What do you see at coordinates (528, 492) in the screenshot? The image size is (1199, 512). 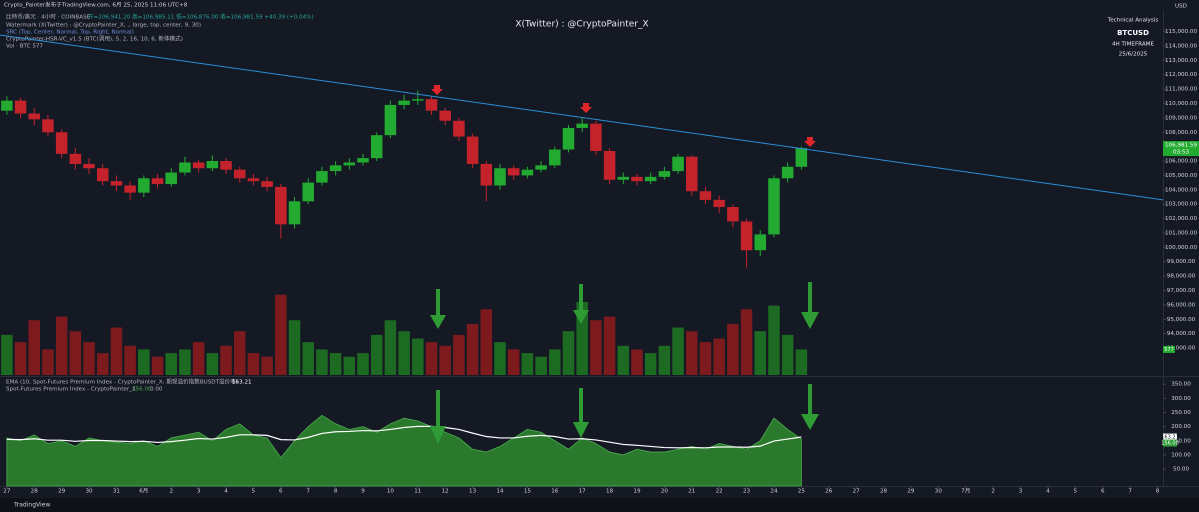 I see `x-tick-label: 15` at bounding box center [528, 492].